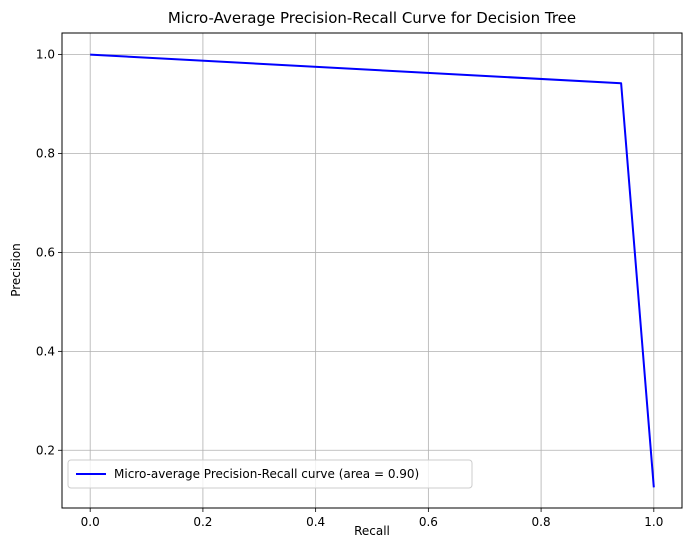 The height and width of the screenshot is (551, 691). Describe the element at coordinates (45, 252) in the screenshot. I see `y-tick-label: 0.6` at that location.